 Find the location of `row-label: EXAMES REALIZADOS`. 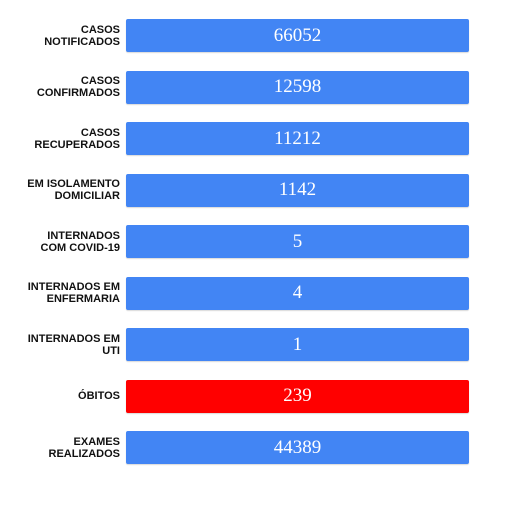

row-label: EXAMES REALIZADOS is located at coordinates (60, 447).